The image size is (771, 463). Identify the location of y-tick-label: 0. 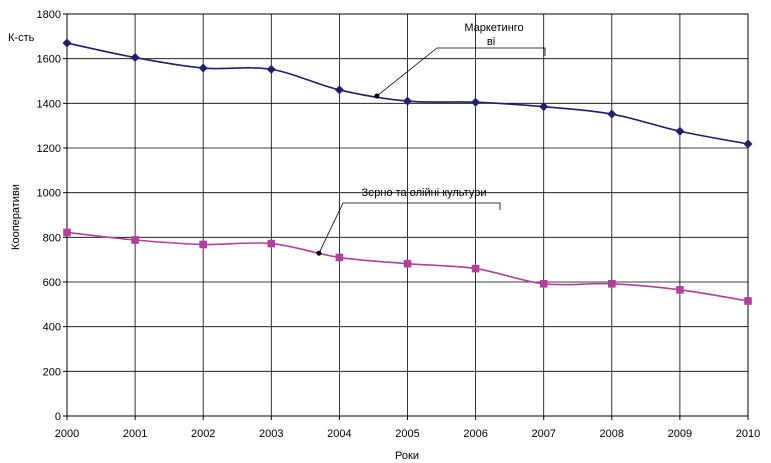
(58, 417).